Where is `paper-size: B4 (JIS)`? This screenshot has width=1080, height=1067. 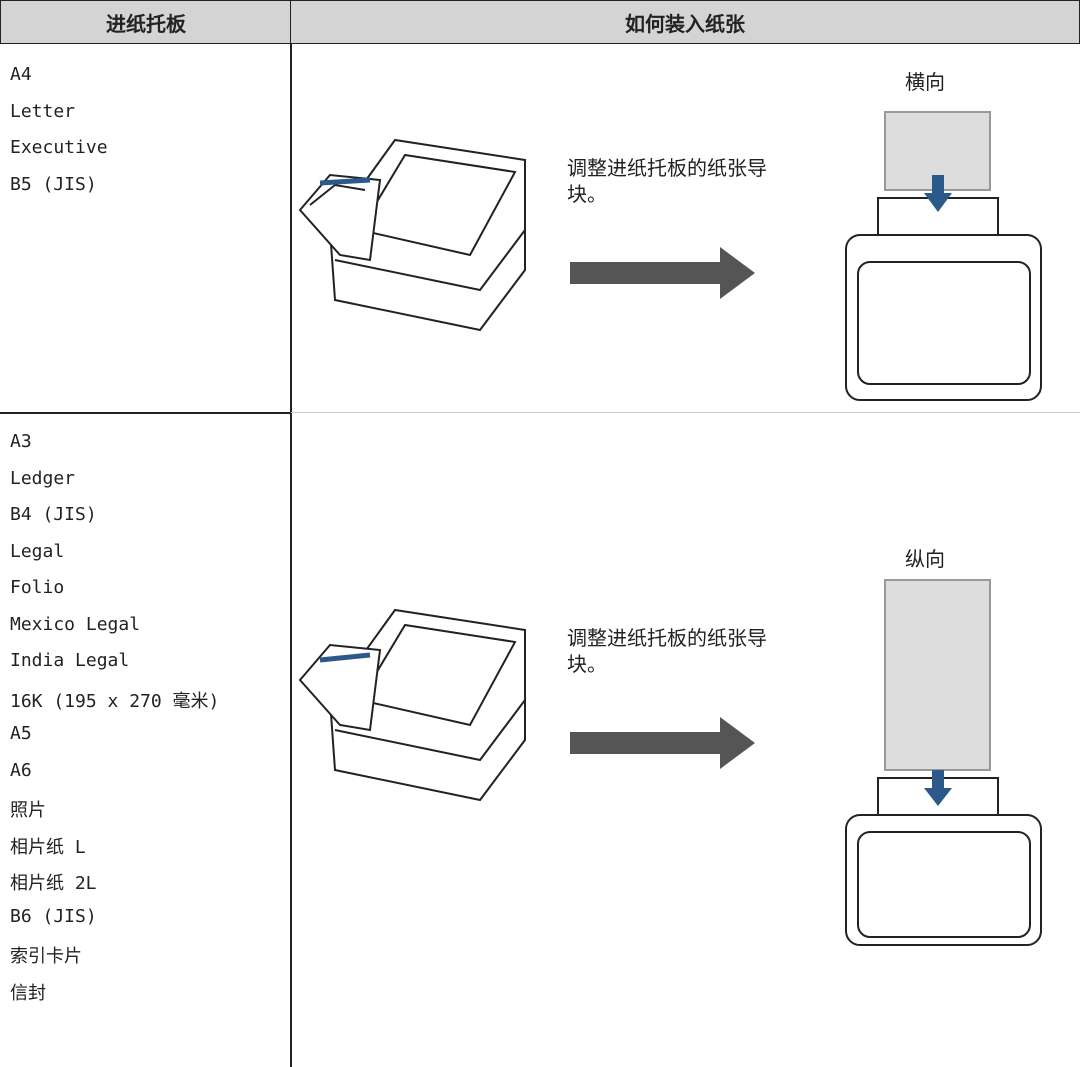
paper-size: B4 (JIS) is located at coordinates (53, 514).